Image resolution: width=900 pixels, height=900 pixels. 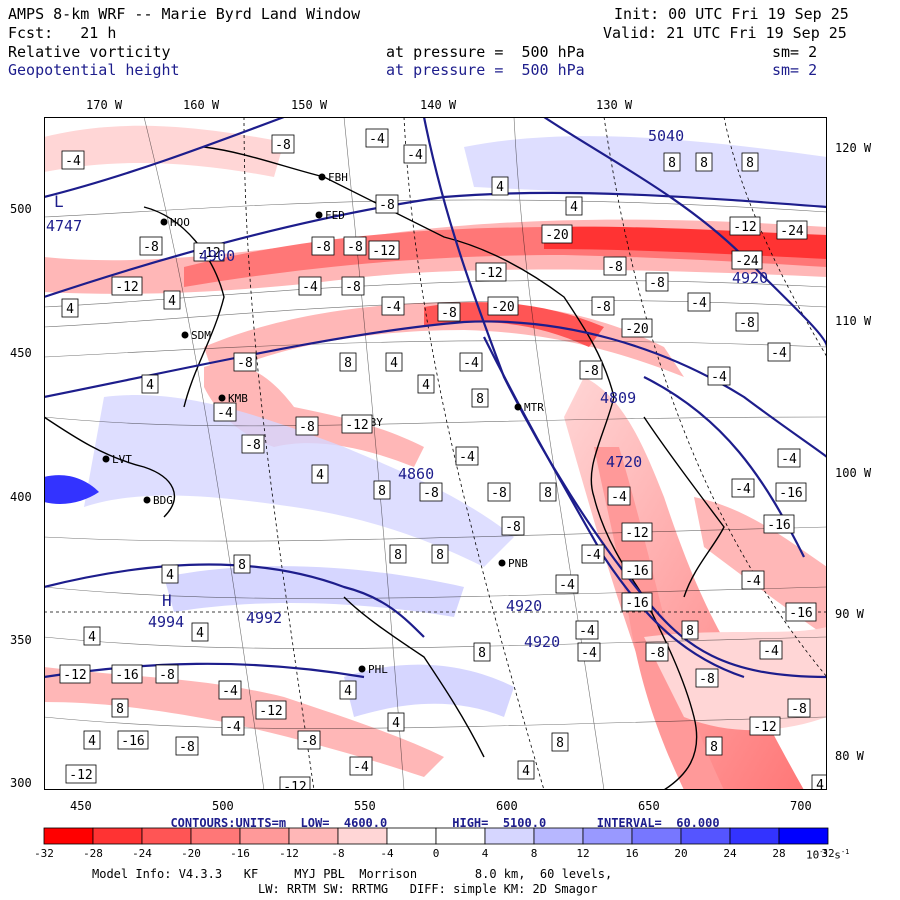 I want to click on height-contour-label: 4994, so click(x=166, y=622).